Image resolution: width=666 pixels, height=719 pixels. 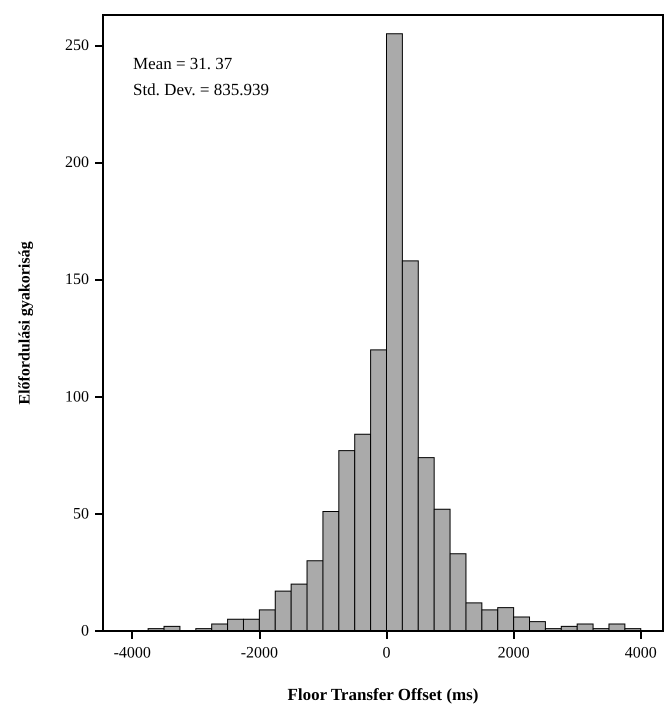 What do you see at coordinates (81, 513) in the screenshot?
I see `y-tick-label: 50` at bounding box center [81, 513].